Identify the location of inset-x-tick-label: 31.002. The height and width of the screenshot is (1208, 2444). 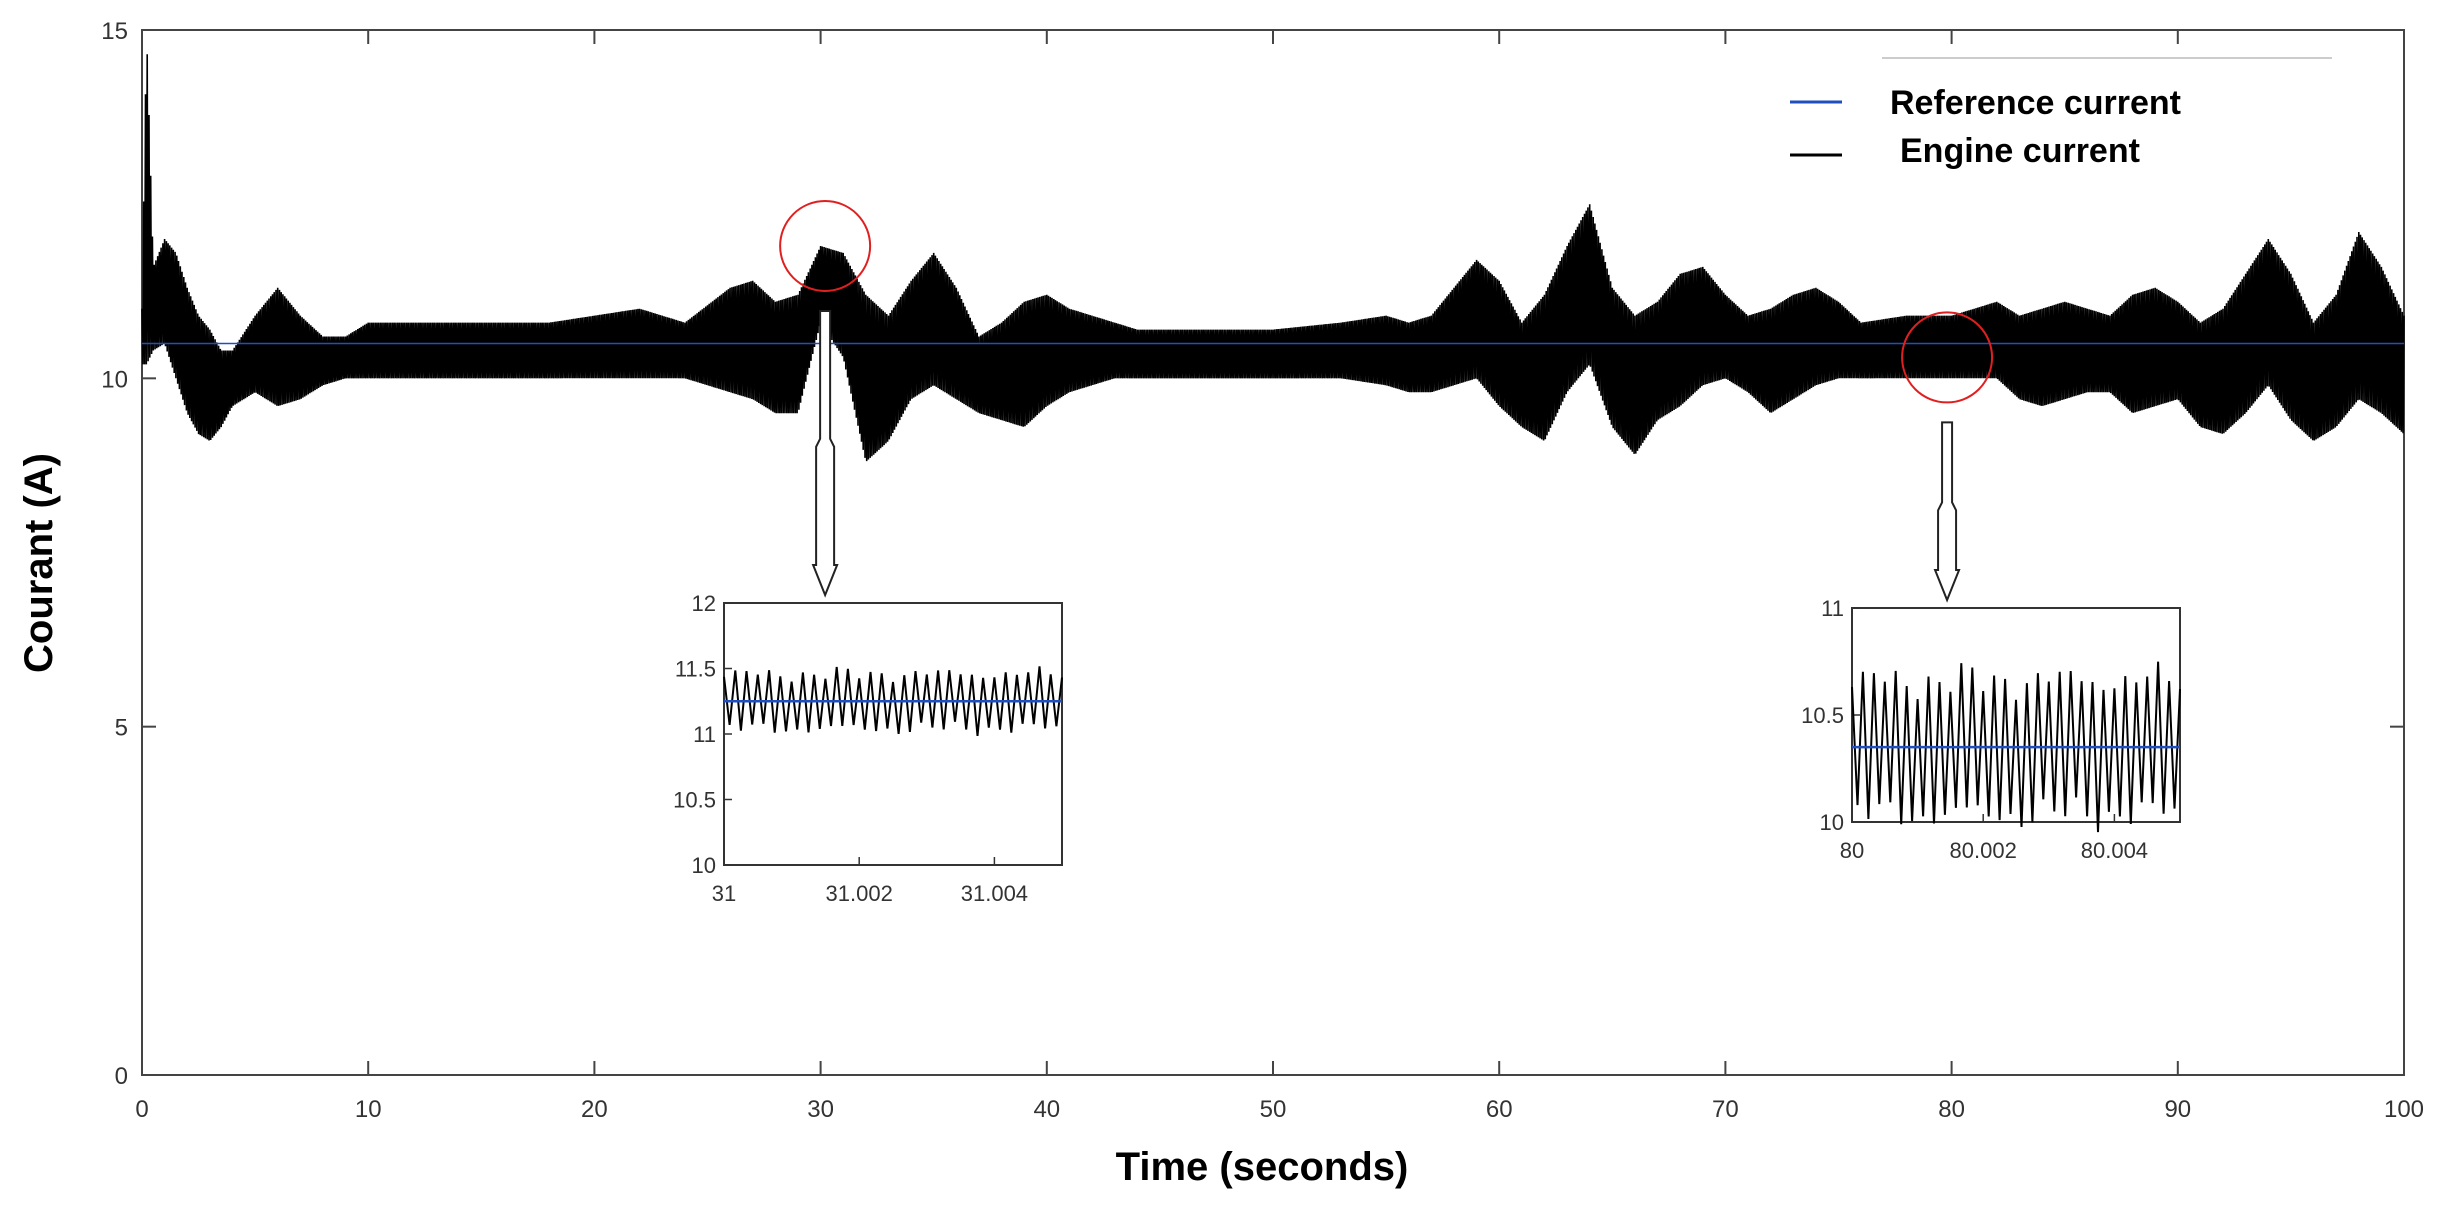
(859, 893).